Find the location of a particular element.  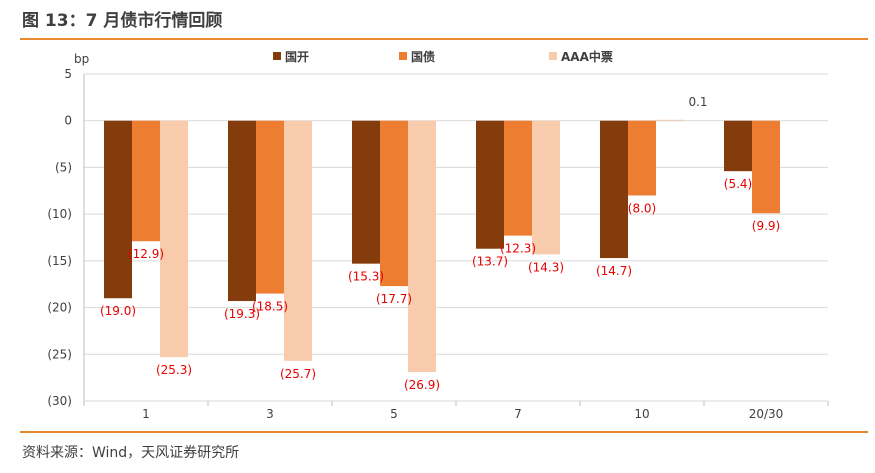

data-label: (19.3) is located at coordinates (242, 314).